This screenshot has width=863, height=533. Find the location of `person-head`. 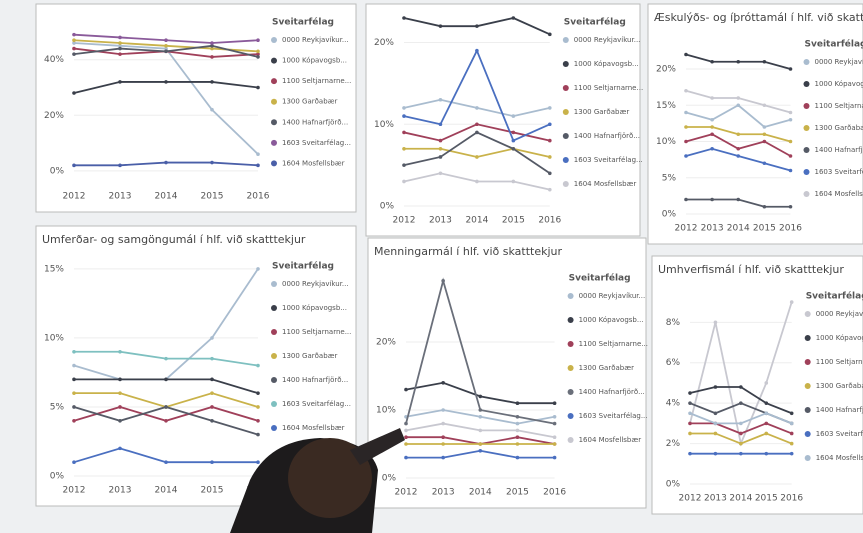

person-head is located at coordinates (330, 478).